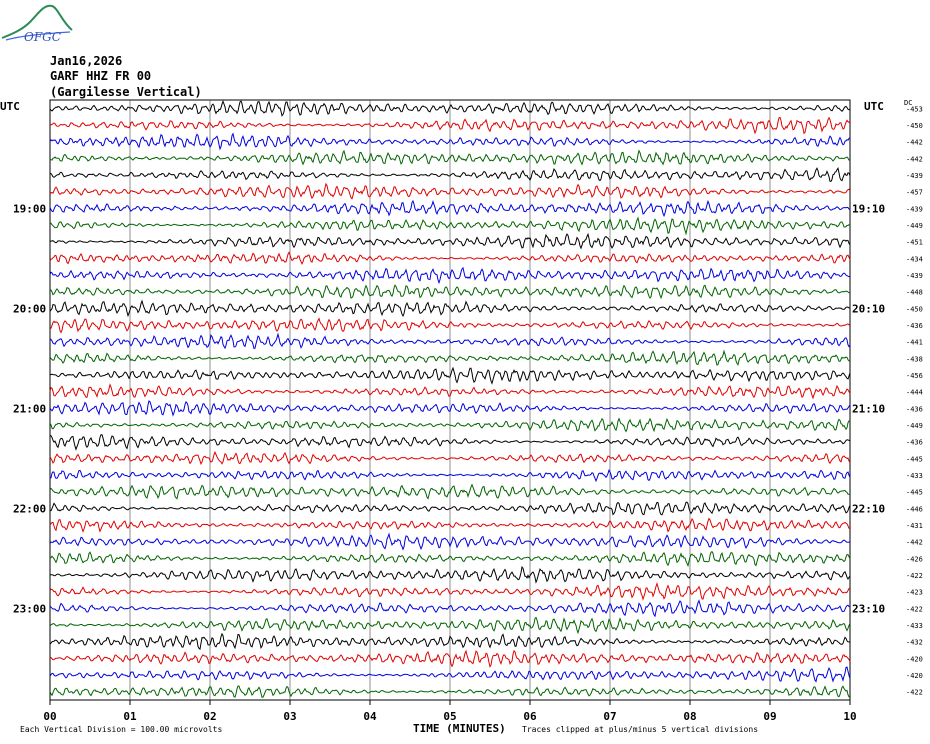 The width and height of the screenshot is (930, 744). What do you see at coordinates (530, 716) in the screenshot?
I see `x-tick-label: 06` at bounding box center [530, 716].